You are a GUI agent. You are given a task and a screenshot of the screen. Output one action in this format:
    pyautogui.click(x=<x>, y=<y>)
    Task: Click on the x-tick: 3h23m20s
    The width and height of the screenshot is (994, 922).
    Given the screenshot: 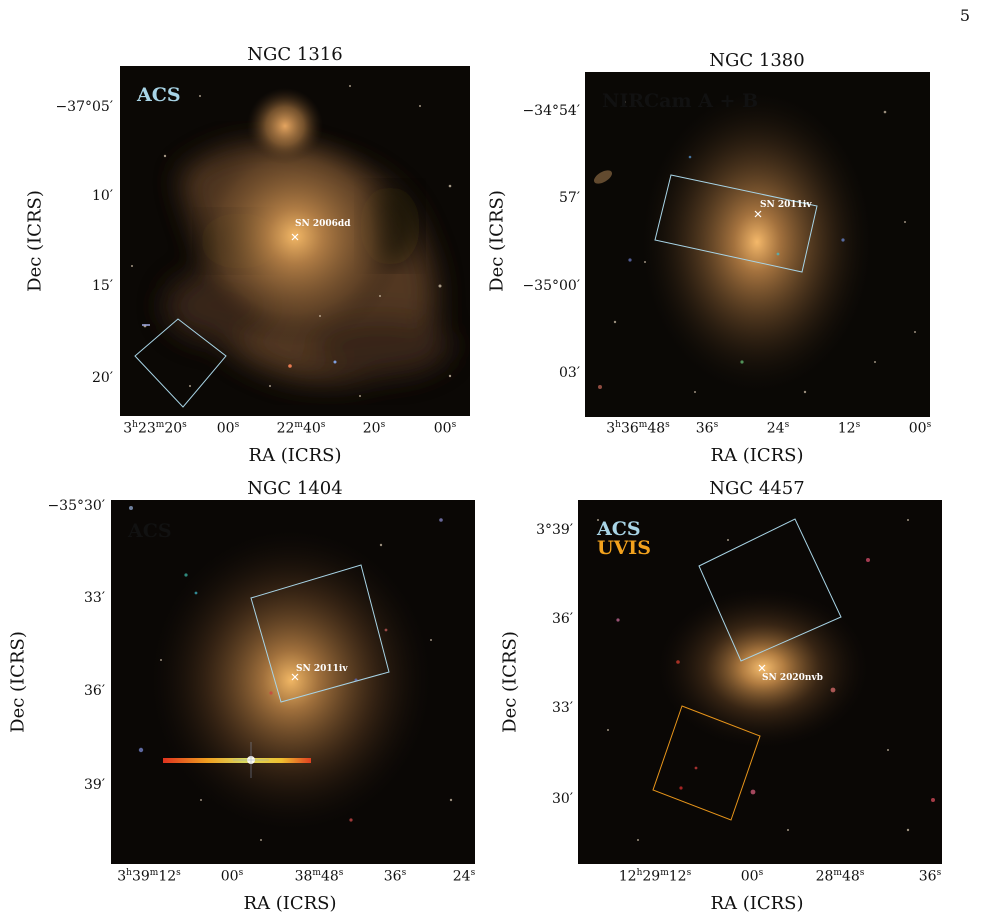 What is the action you would take?
    pyautogui.click(x=155, y=428)
    